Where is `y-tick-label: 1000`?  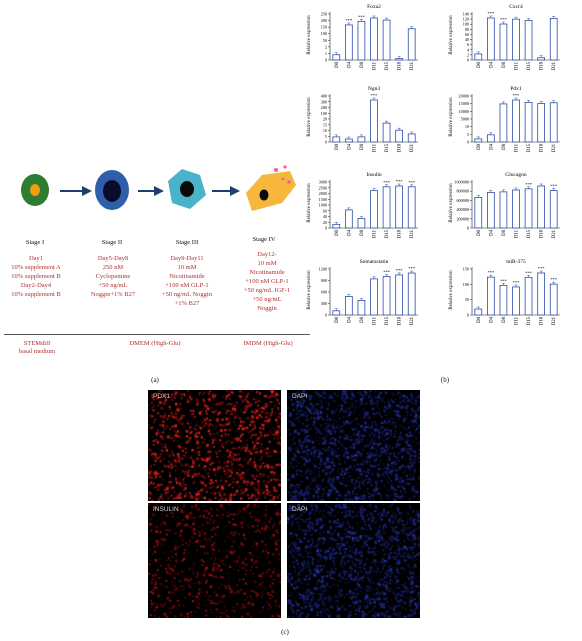 y-tick-label: 1000 is located at coordinates (323, 205).